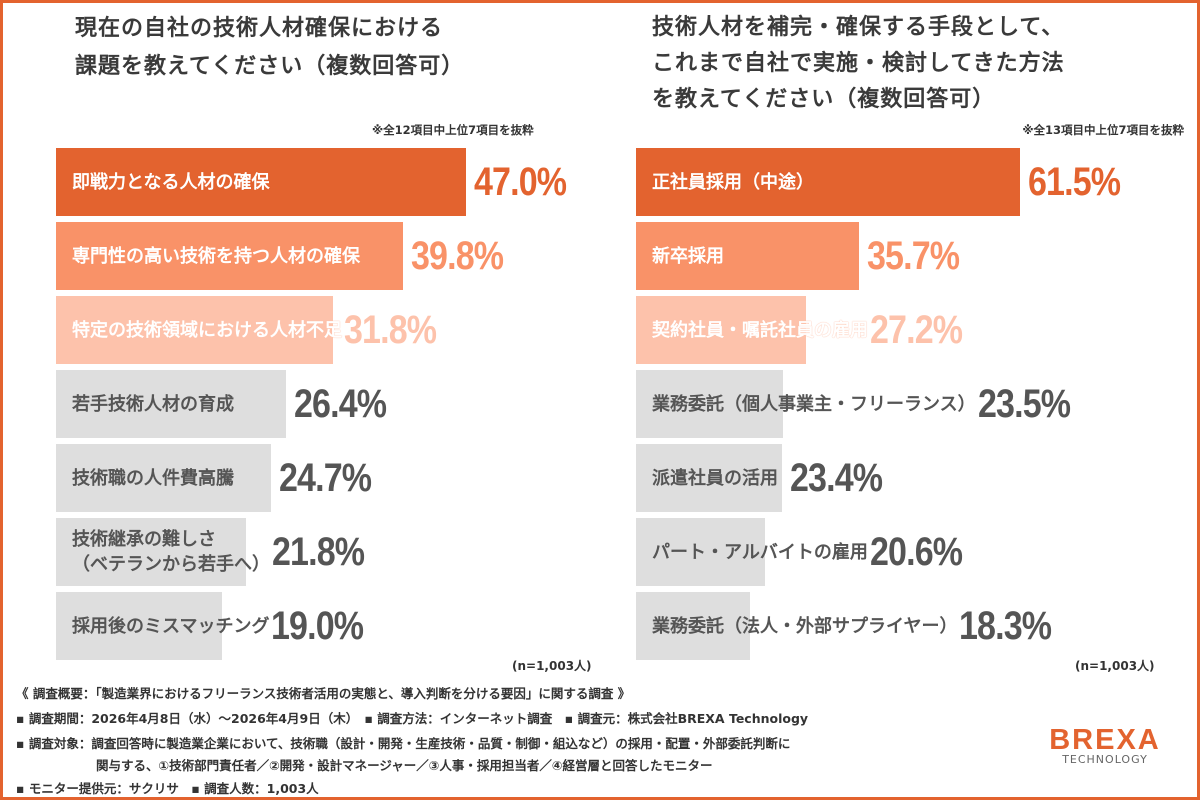 This screenshot has height=800, width=1200. What do you see at coordinates (216, 256) in the screenshot?
I see `bar-label: 専門性の高い技術を持つ人材の確保` at bounding box center [216, 256].